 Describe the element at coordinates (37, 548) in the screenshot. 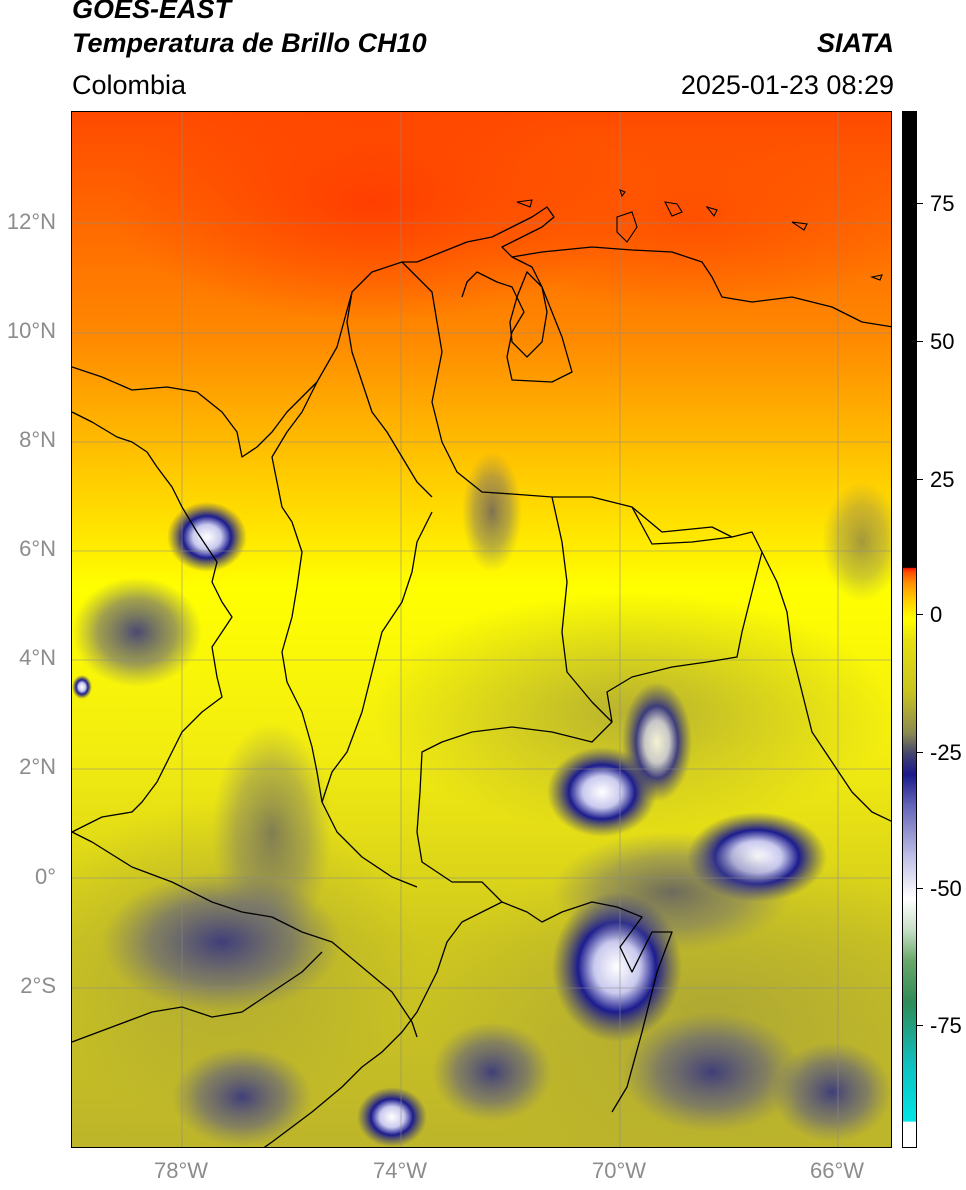

I see `lat-label-6N: 6°N` at that location.